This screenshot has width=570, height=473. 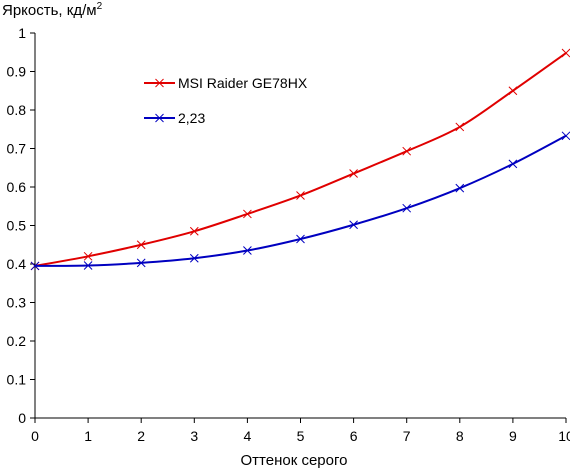 What do you see at coordinates (17, 149) in the screenshot?
I see `y-tick-label: 0.7` at bounding box center [17, 149].